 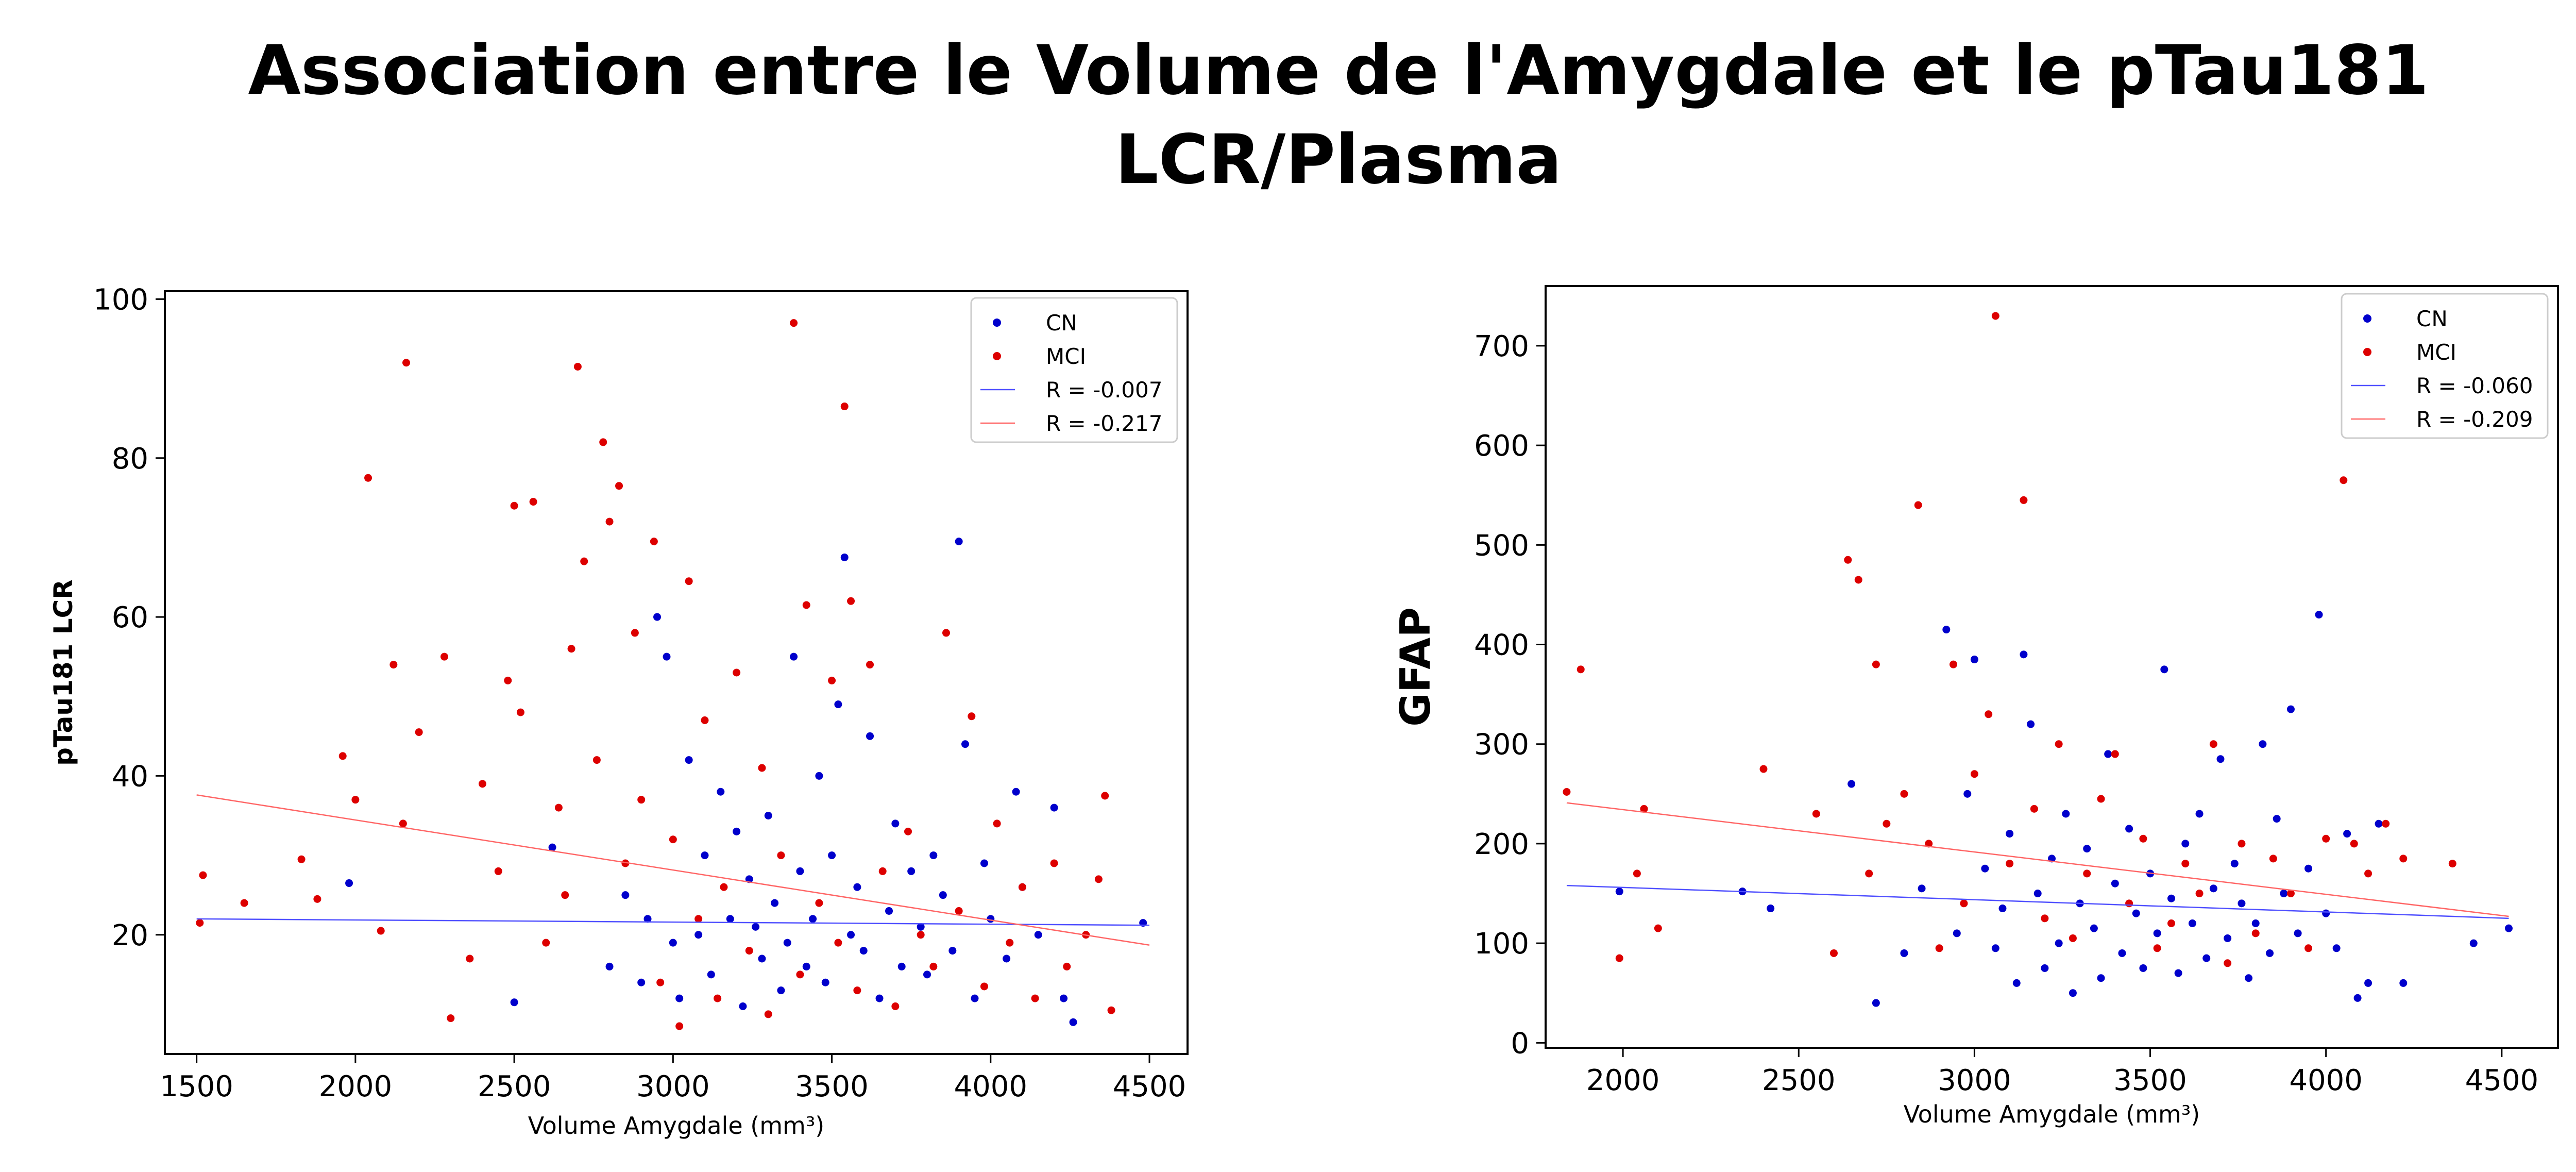 I want to click on legend-marker-mci, so click(x=997, y=356).